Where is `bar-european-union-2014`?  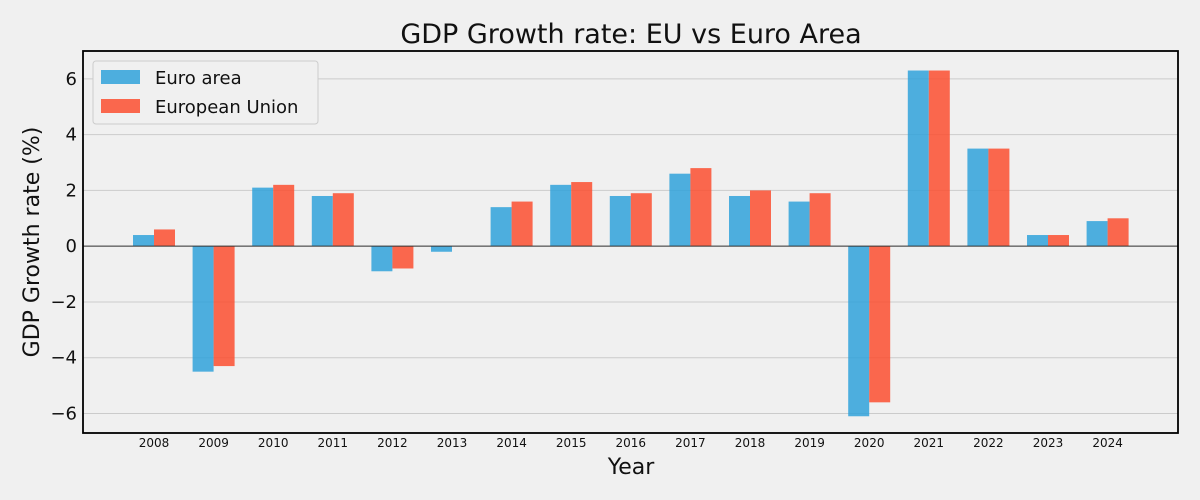
bar-european-union-2014 is located at coordinates (522, 224).